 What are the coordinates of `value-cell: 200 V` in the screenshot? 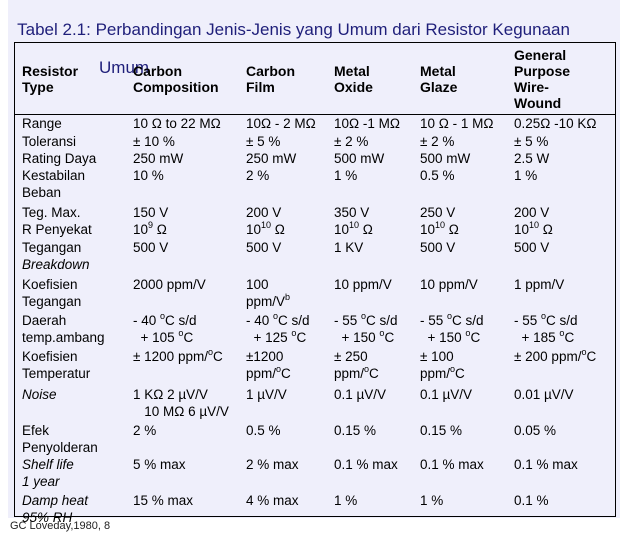 It's located at (263, 212).